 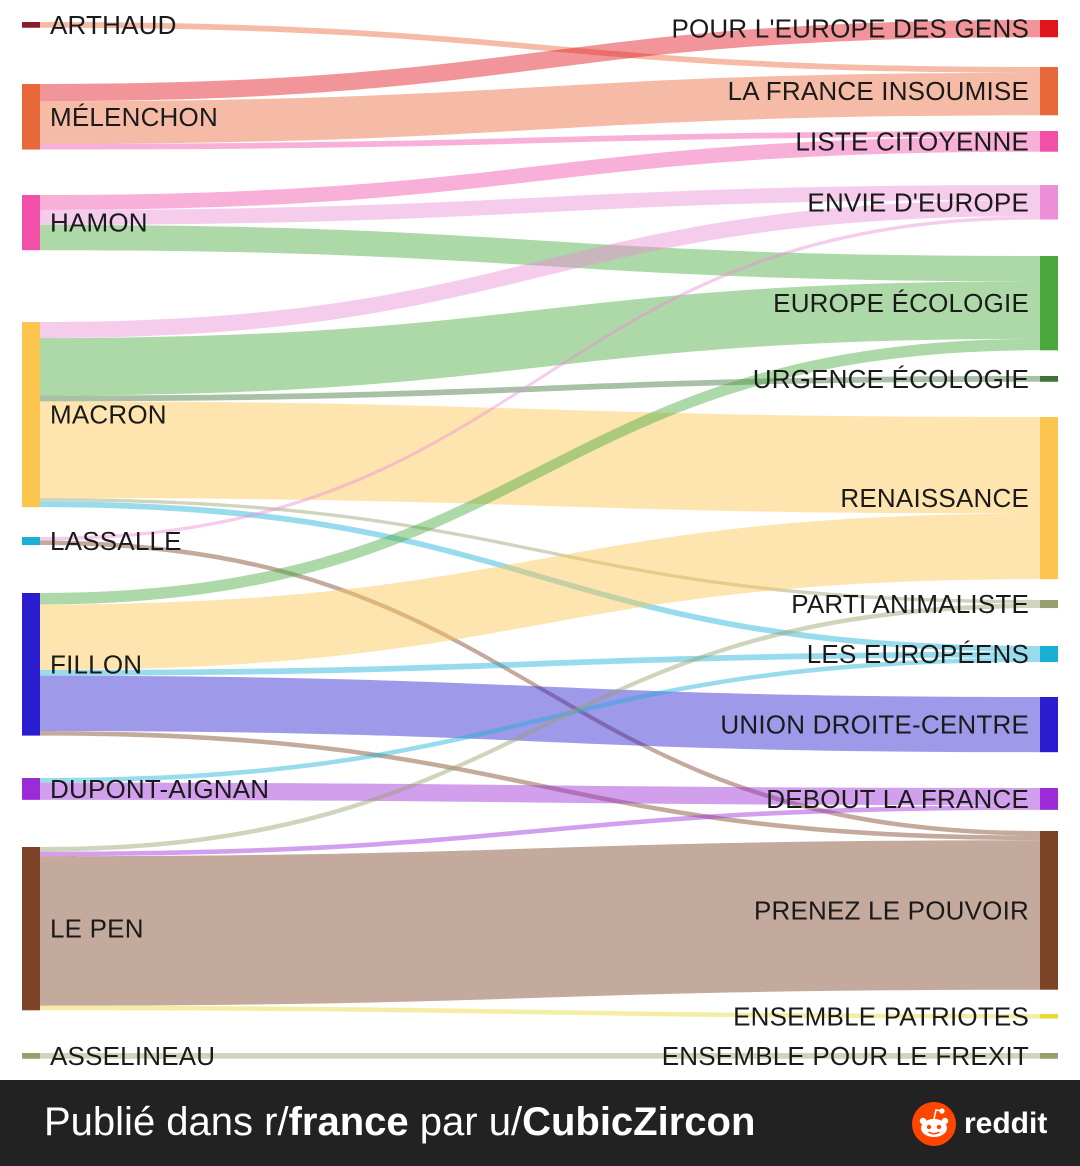 I want to click on label-macron: MACRON, so click(x=108, y=415).